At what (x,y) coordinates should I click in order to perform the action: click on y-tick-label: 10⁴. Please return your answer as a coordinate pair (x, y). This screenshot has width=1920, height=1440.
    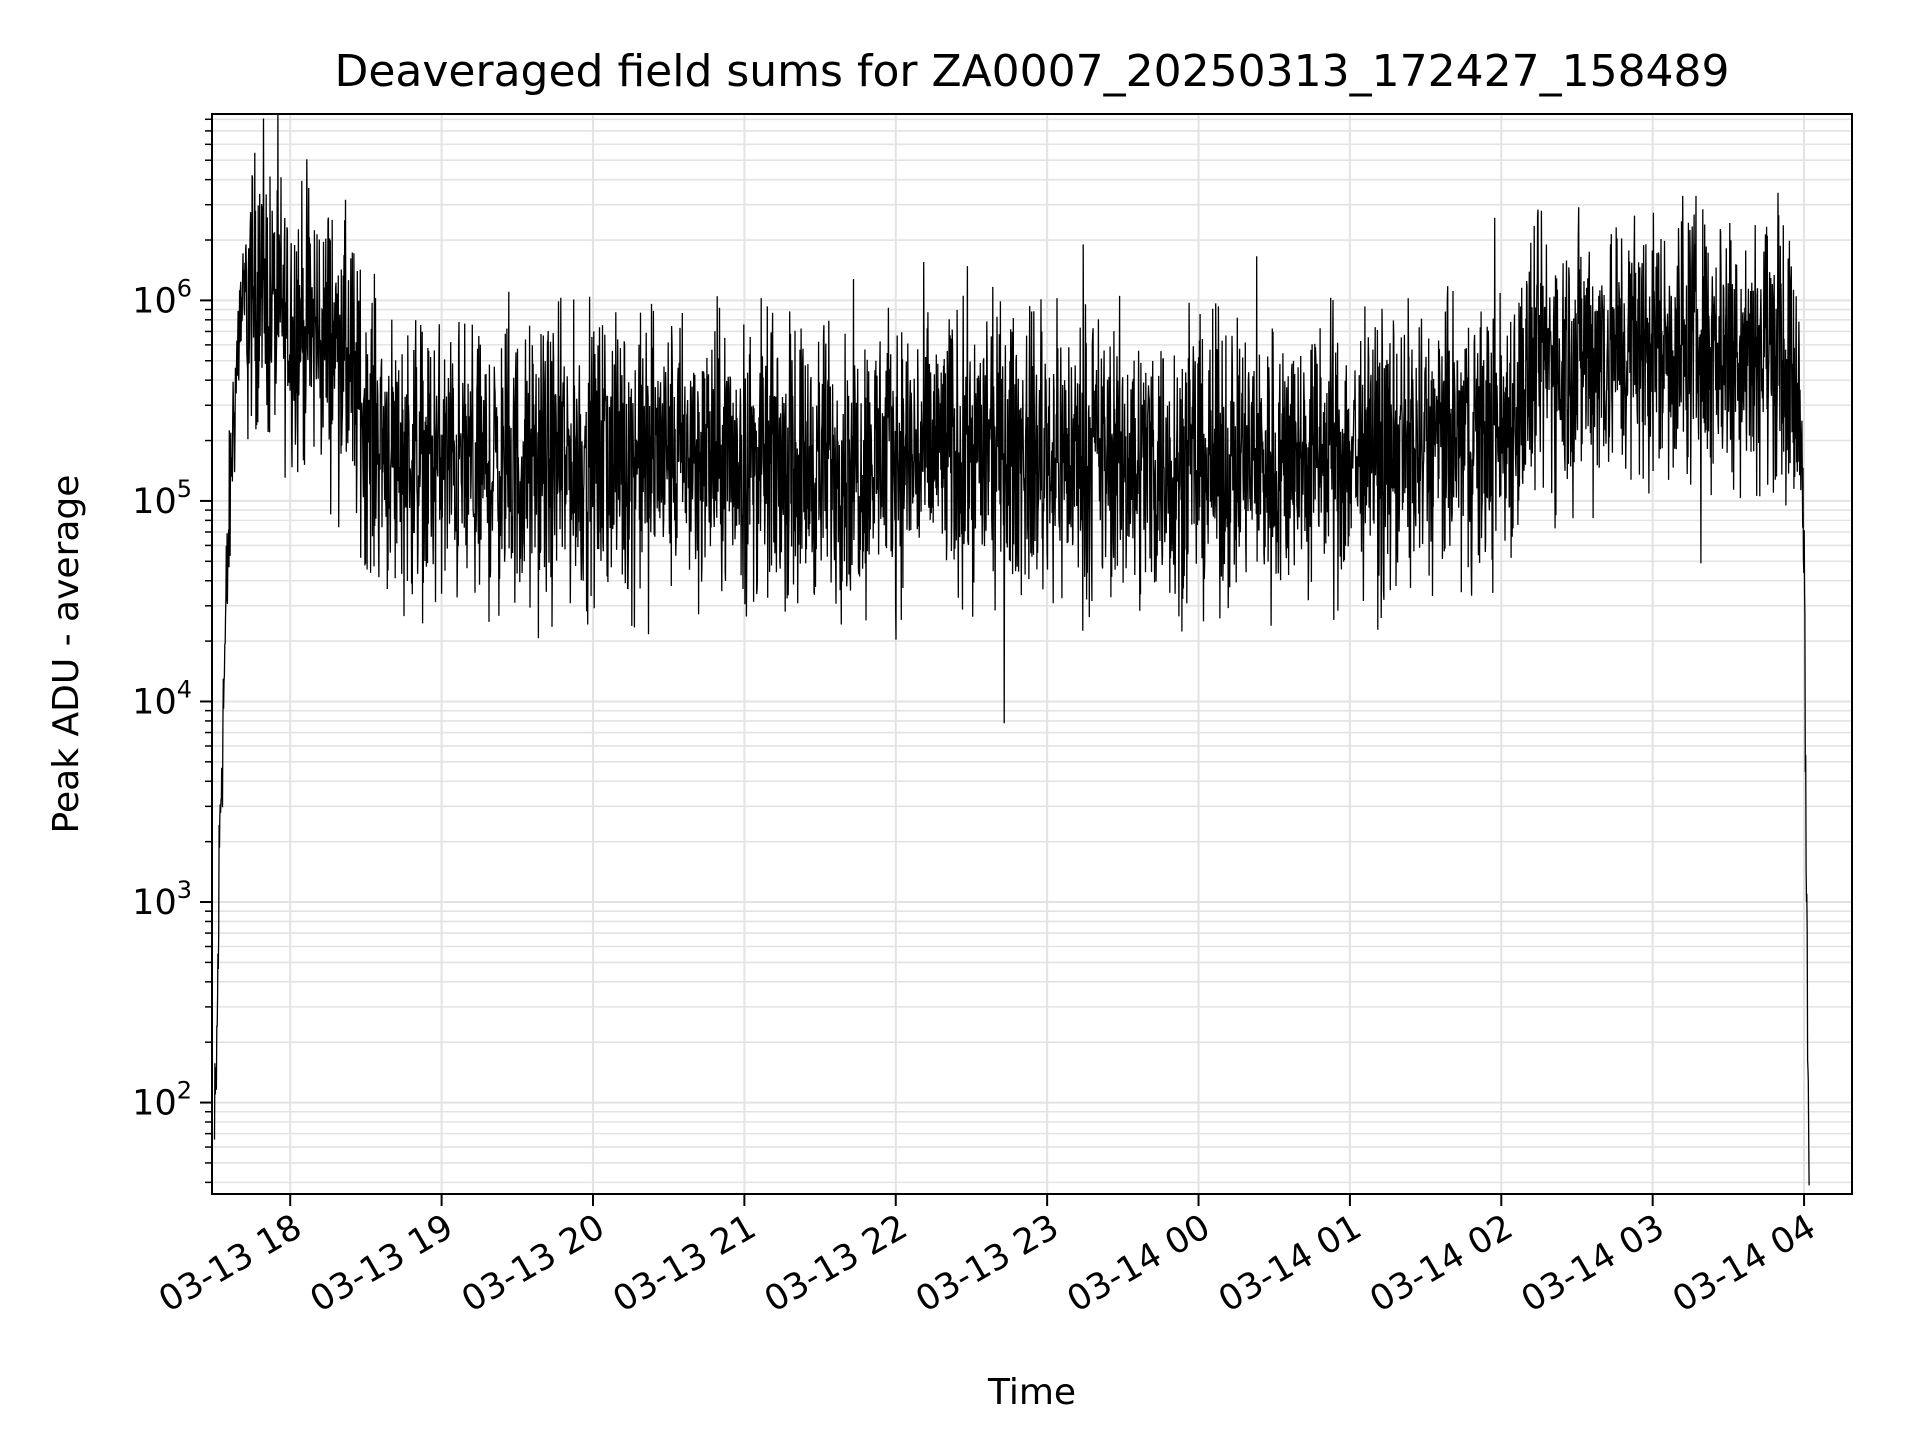
    Looking at the image, I should click on (162, 698).